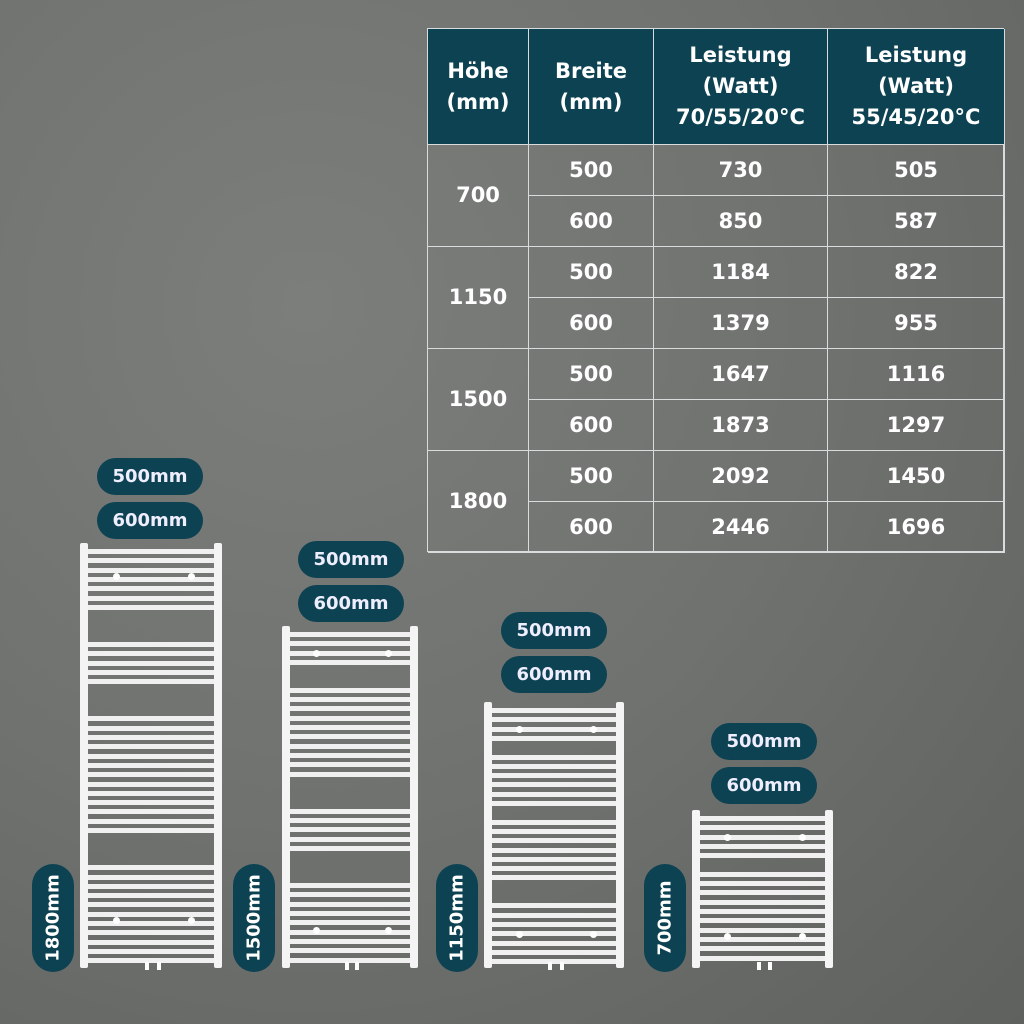 The width and height of the screenshot is (1024, 1024). I want to click on height-badge-label: 1150mm, so click(457, 918).